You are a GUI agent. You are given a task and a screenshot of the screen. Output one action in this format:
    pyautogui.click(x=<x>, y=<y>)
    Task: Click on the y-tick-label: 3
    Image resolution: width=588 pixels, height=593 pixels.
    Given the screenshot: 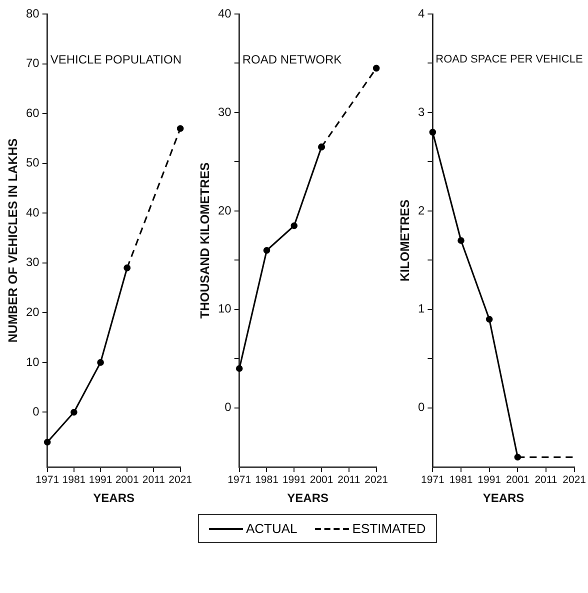 What is the action you would take?
    pyautogui.click(x=421, y=111)
    